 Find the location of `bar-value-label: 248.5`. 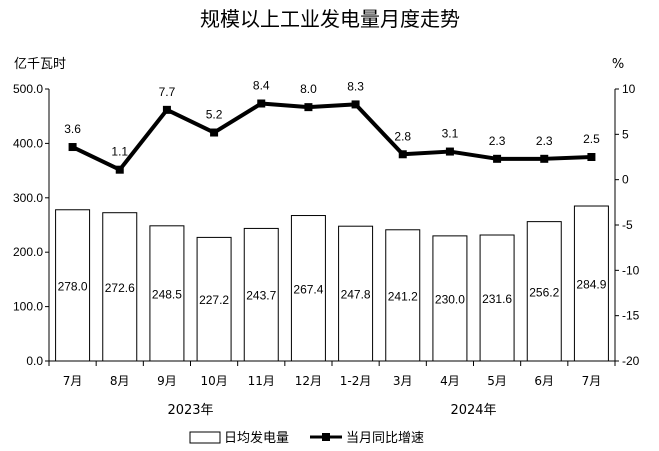

bar-value-label: 248.5 is located at coordinates (167, 294).